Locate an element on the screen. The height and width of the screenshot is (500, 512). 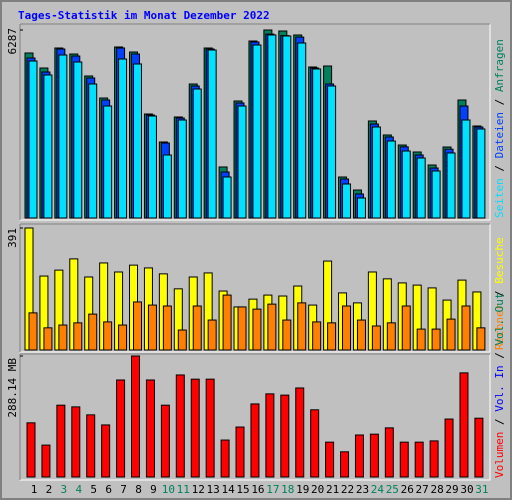
x-tick-label: 18 is located at coordinates (287, 489).